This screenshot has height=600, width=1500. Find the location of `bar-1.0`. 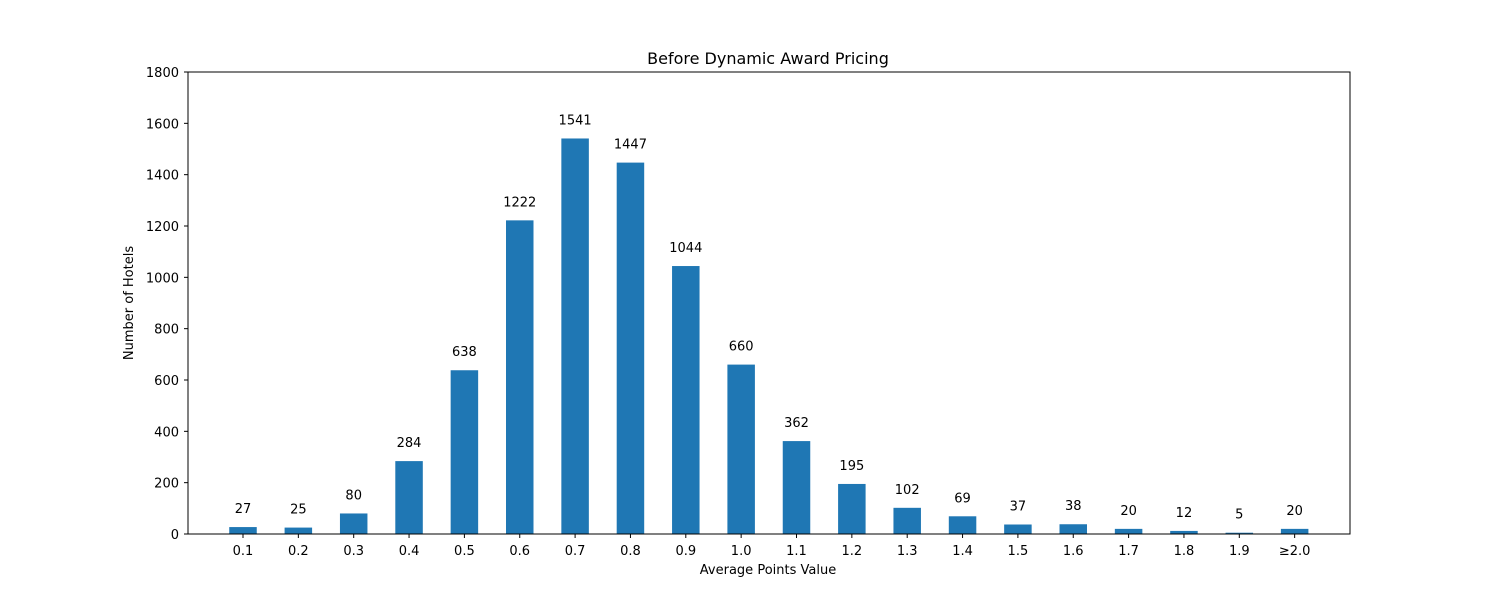

bar-1.0 is located at coordinates (741, 449).